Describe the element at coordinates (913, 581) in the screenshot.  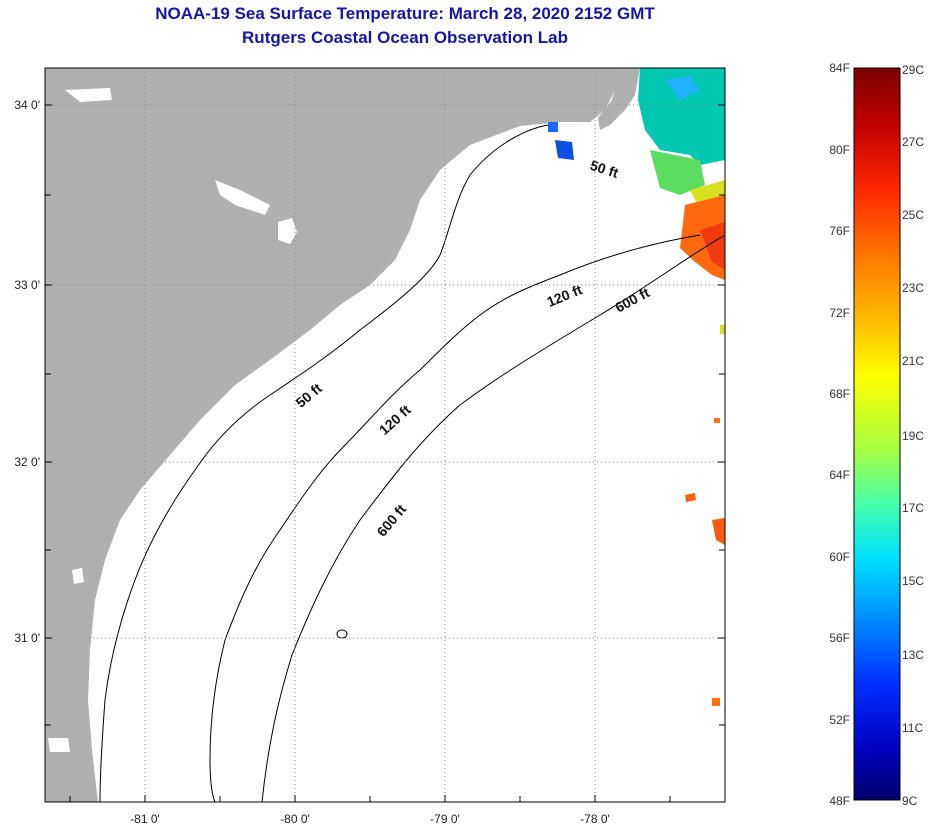
I see `c-label-15: 15C` at that location.